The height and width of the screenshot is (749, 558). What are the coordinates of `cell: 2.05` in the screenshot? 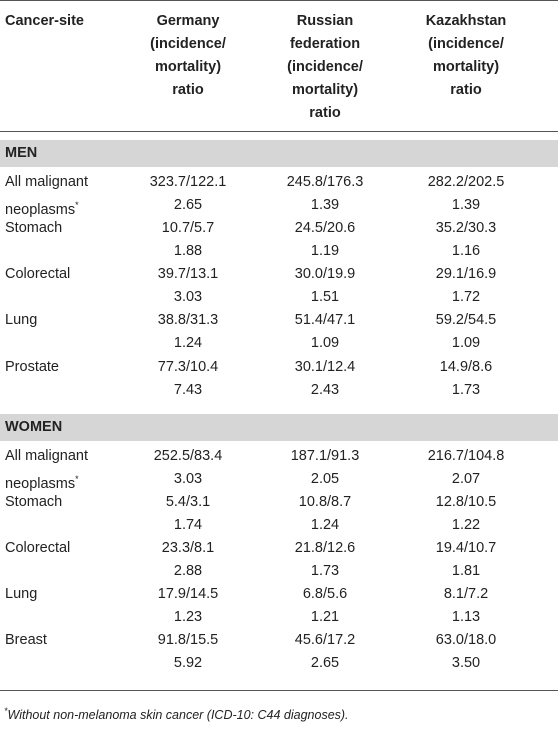 It's located at (325, 478).